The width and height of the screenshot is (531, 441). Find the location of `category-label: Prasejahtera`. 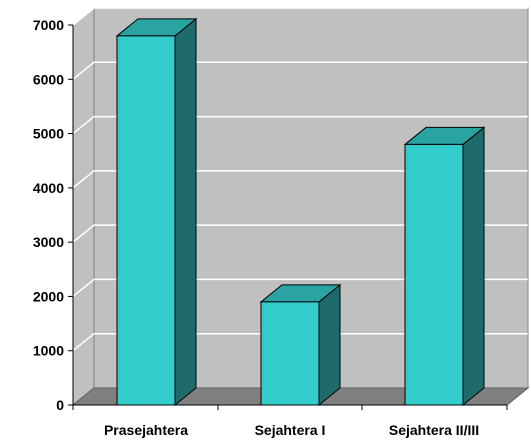

category-label: Prasejahtera is located at coordinates (146, 430).